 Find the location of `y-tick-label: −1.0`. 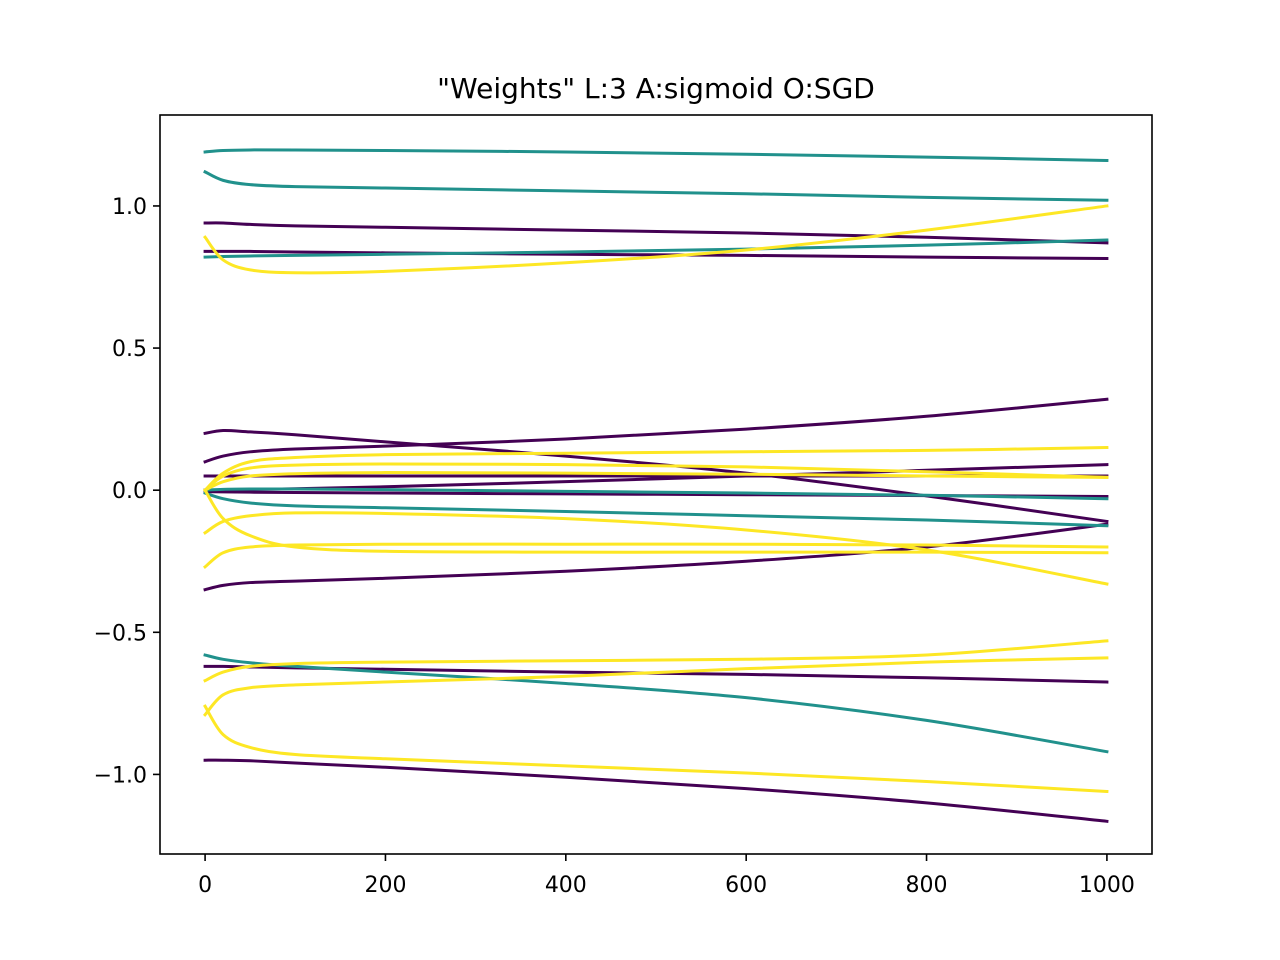

y-tick-label: −1.0 is located at coordinates (120, 775).